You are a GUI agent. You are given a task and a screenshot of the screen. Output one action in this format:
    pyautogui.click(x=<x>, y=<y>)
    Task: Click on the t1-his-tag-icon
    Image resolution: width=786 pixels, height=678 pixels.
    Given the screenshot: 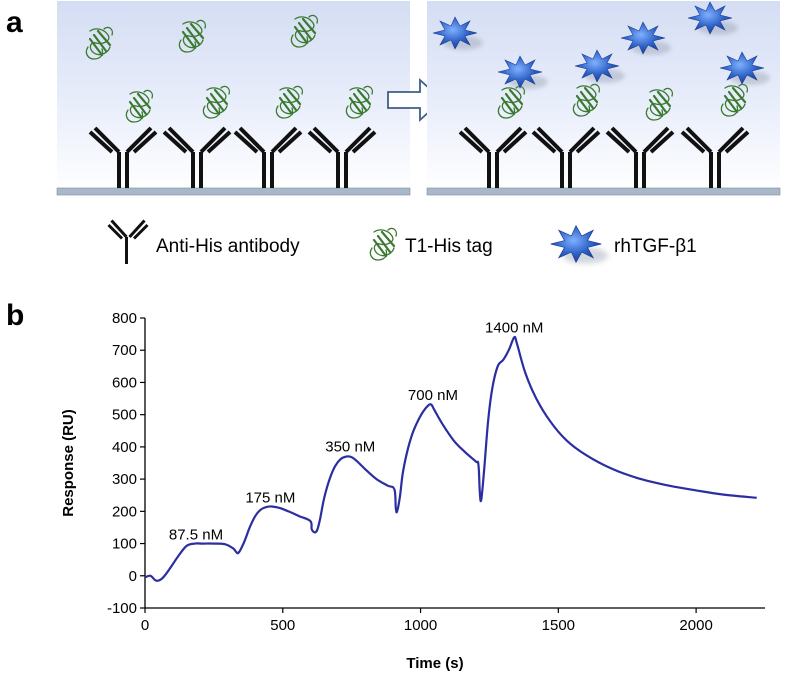 What is the action you would take?
    pyautogui.click(x=383, y=244)
    